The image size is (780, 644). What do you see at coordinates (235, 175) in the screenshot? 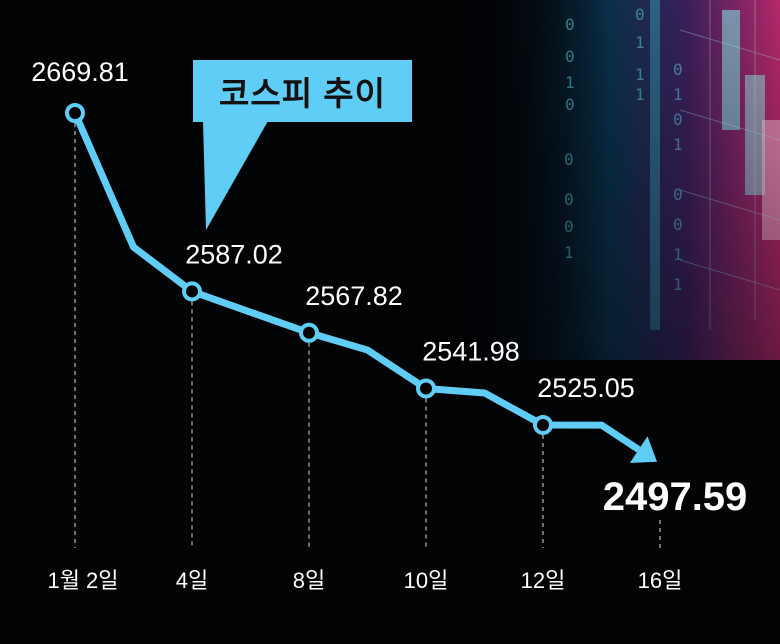
I see `callout-pointer` at bounding box center [235, 175].